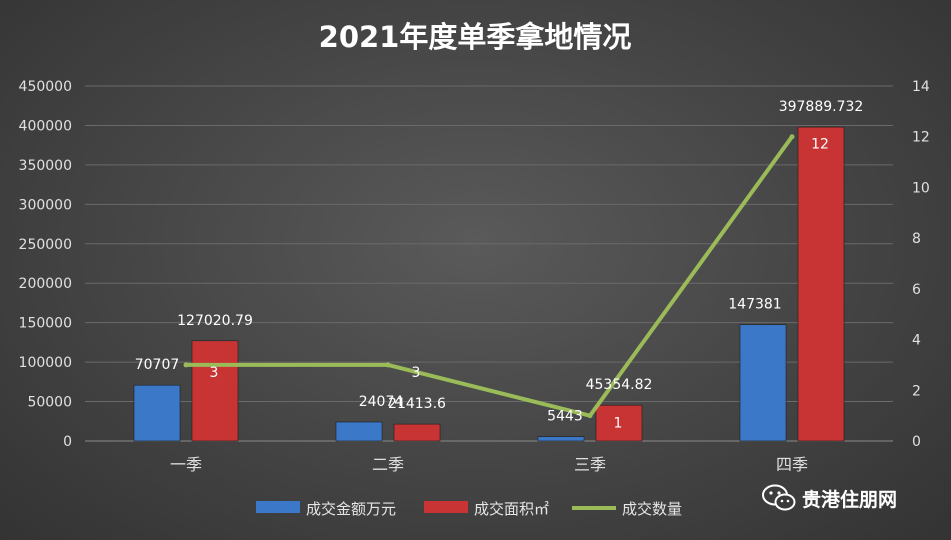 This screenshot has height=540, width=951. Describe the element at coordinates (652, 509) in the screenshot. I see `legend-label: 成交数量` at that location.